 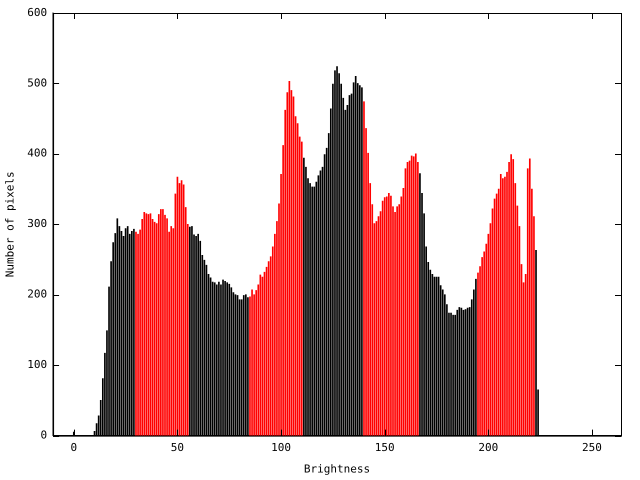 What do you see at coordinates (37, 365) in the screenshot?
I see `y-tick-label: 100` at bounding box center [37, 365].